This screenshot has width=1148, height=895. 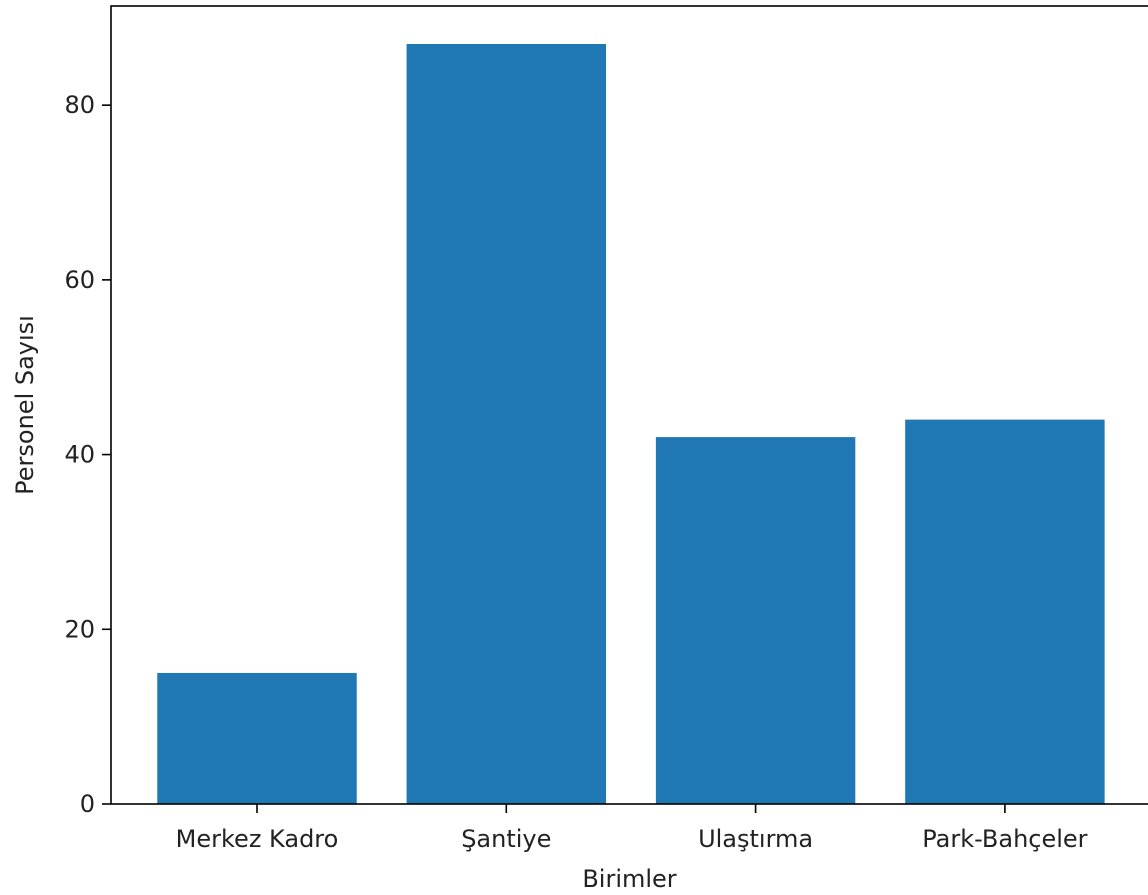 I want to click on y-tick-label-4: 80, so click(x=79, y=105).